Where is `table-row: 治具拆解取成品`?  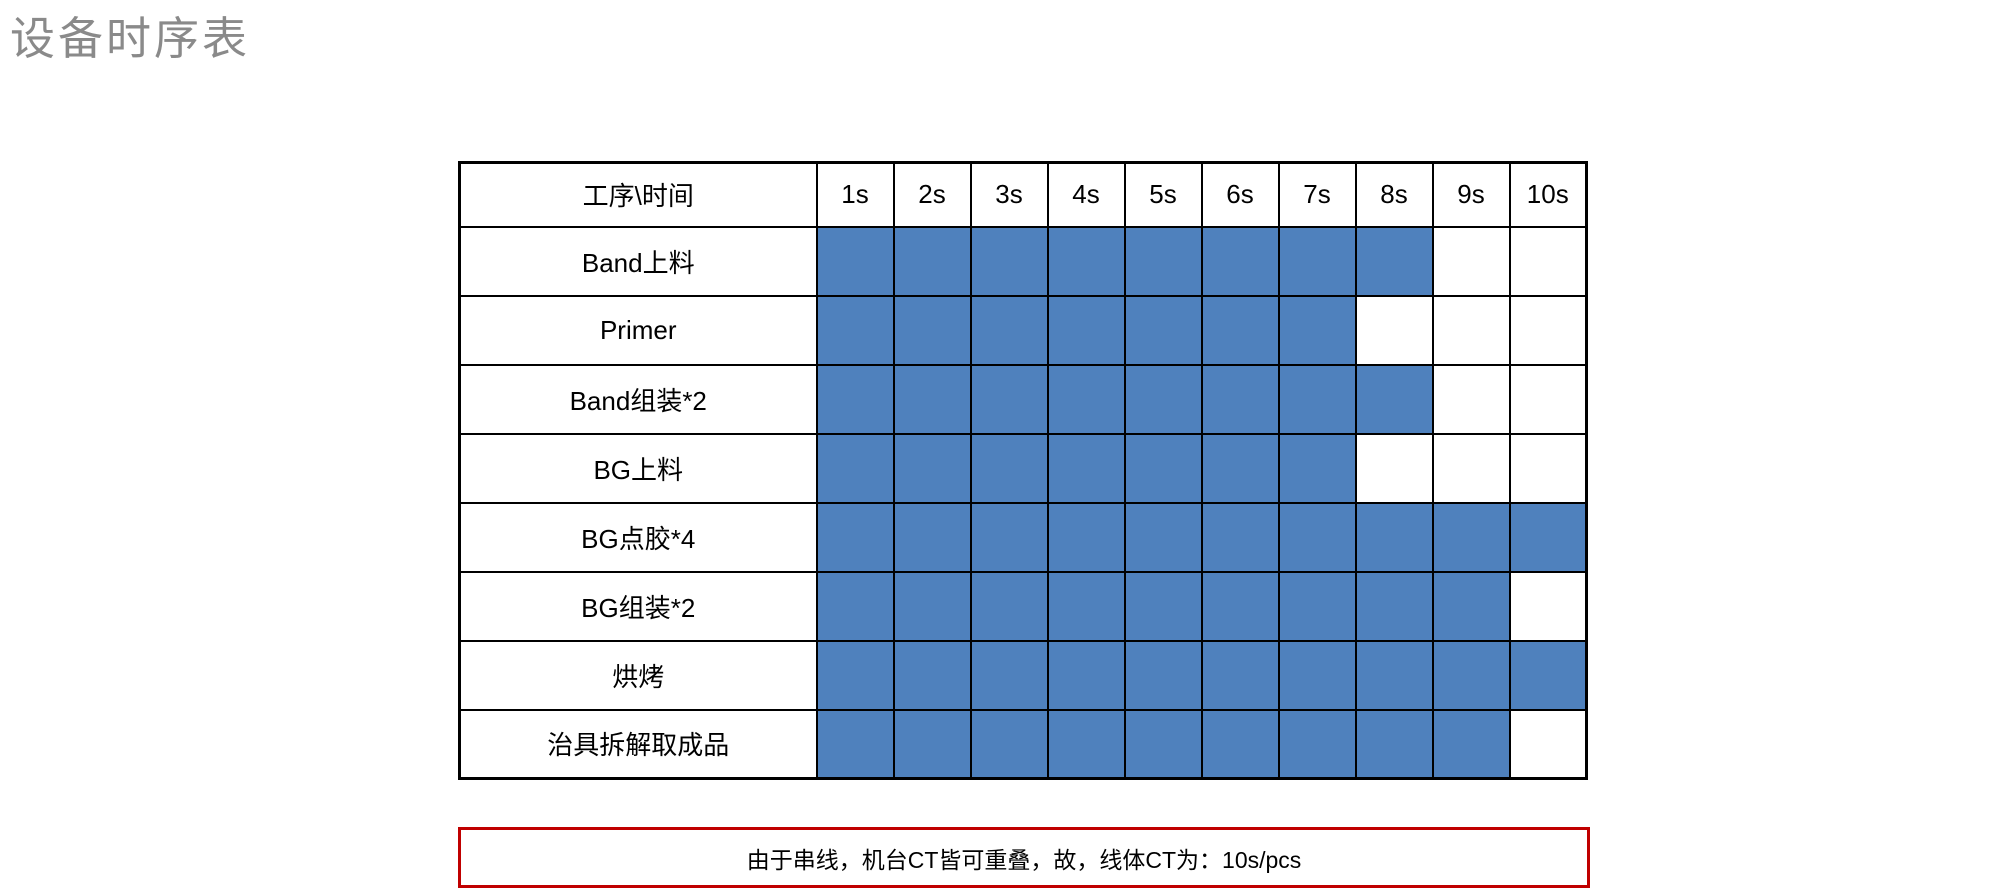 table-row: 治具拆解取成品 is located at coordinates (1023, 744).